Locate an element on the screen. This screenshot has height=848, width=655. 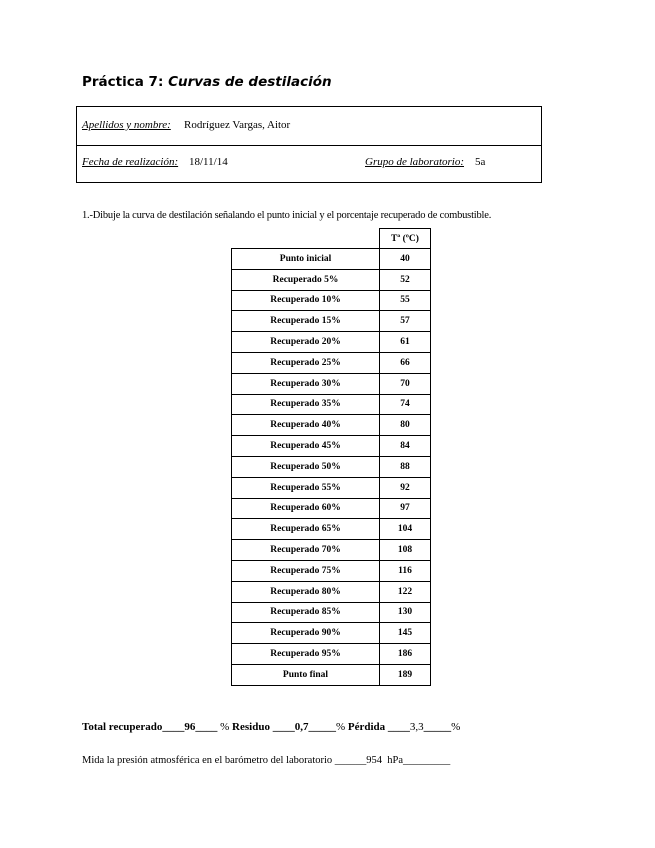
row-temperature: 104 is located at coordinates (405, 529).